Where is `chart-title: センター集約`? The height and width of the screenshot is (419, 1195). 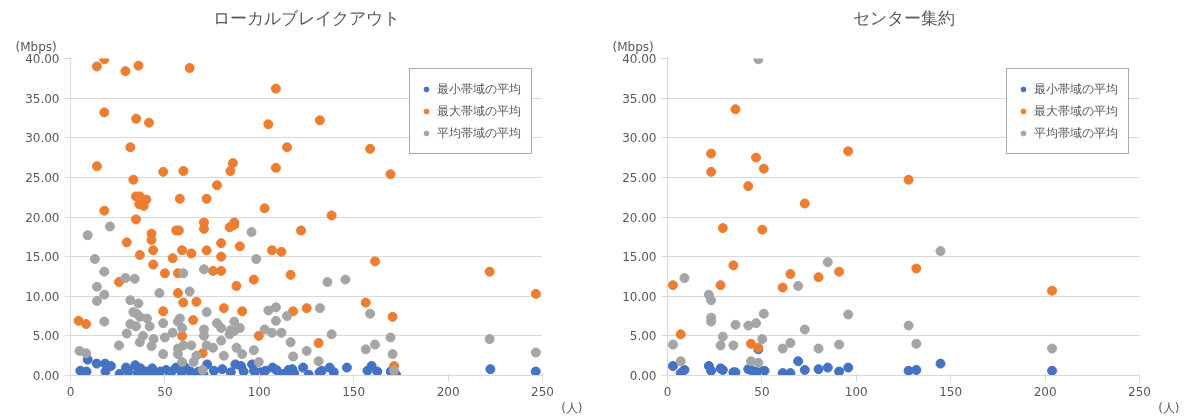 chart-title: センター集約 is located at coordinates (903, 17).